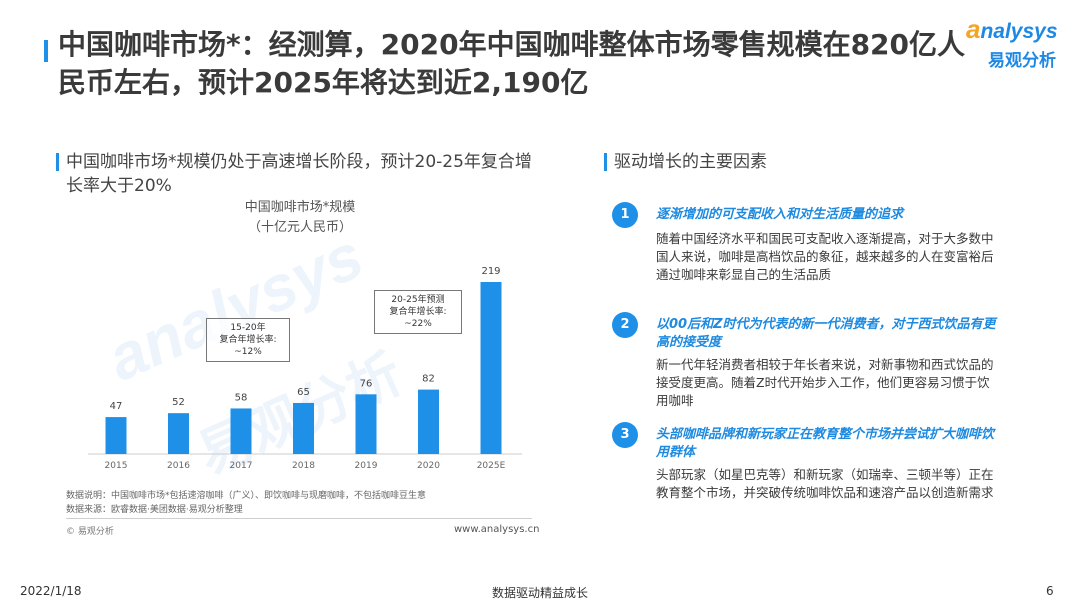 This screenshot has width=1080, height=606. I want to click on factor-number-badge: 3, so click(625, 435).